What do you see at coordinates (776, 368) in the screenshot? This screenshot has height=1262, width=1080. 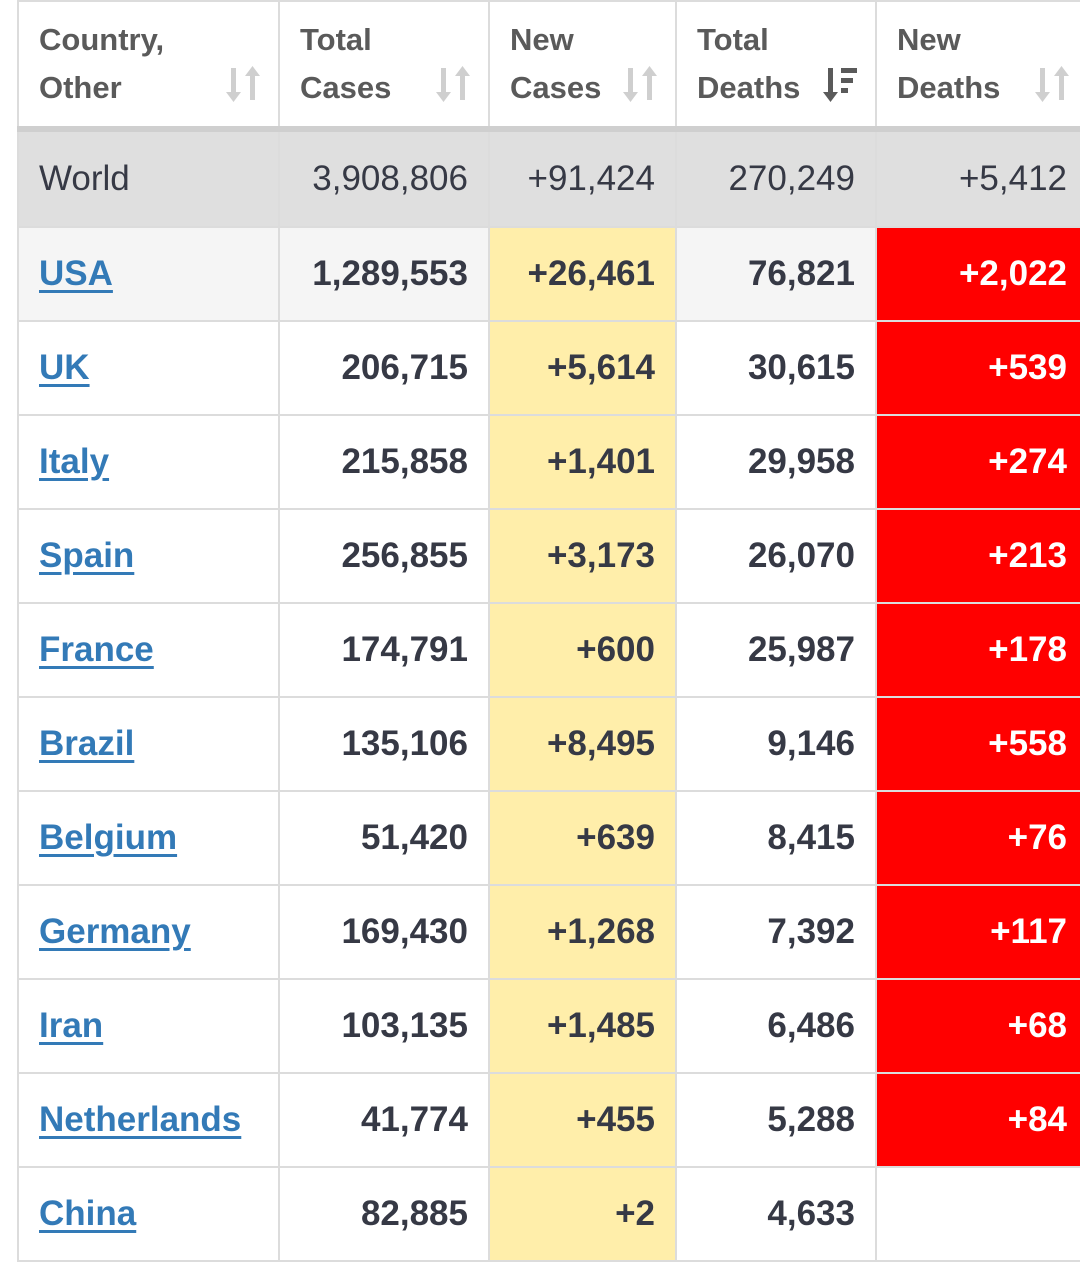 I see `total-deaths-cell: 30,615` at bounding box center [776, 368].